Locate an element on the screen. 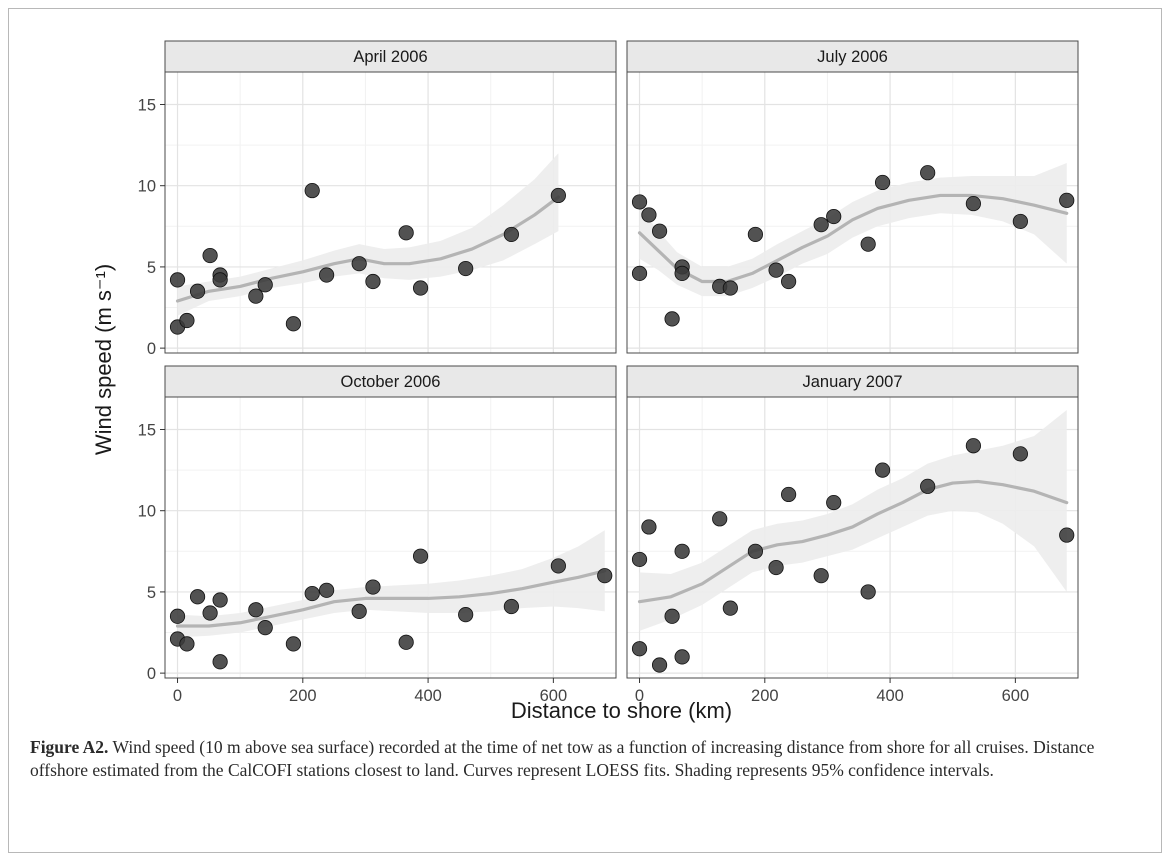 The height and width of the screenshot is (861, 1170). panel-title: October 2006 is located at coordinates (391, 382).